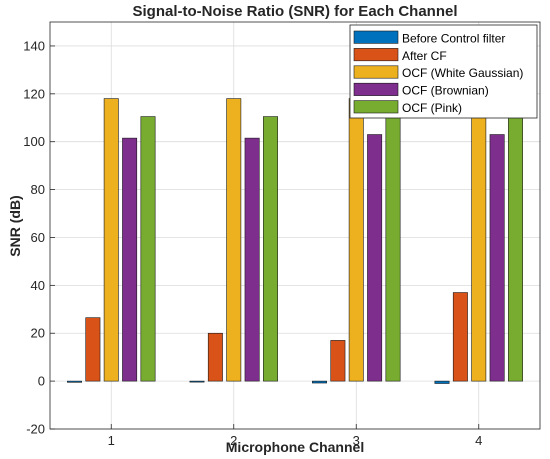 This screenshot has height=459, width=550. What do you see at coordinates (295, 447) in the screenshot?
I see `x-axis-label: Microphone Channel` at bounding box center [295, 447].